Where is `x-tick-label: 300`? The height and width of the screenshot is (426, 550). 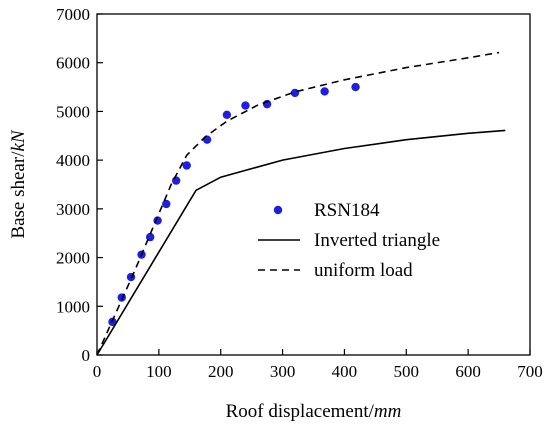
x-tick-label: 300 is located at coordinates (283, 371).